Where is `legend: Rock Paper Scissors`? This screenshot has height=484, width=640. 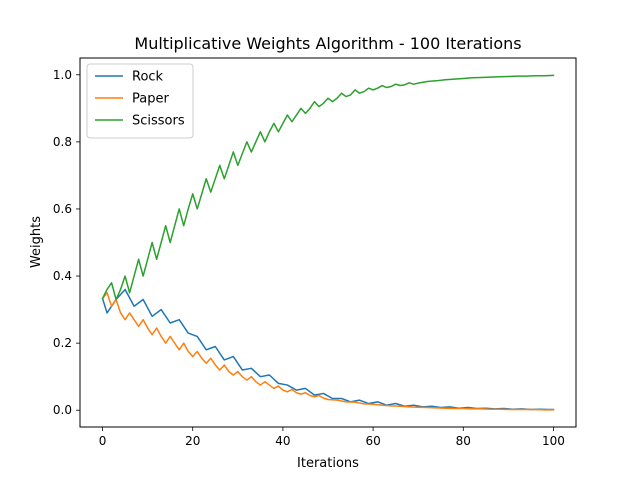 legend: Rock Paper Scissors is located at coordinates (140, 101).